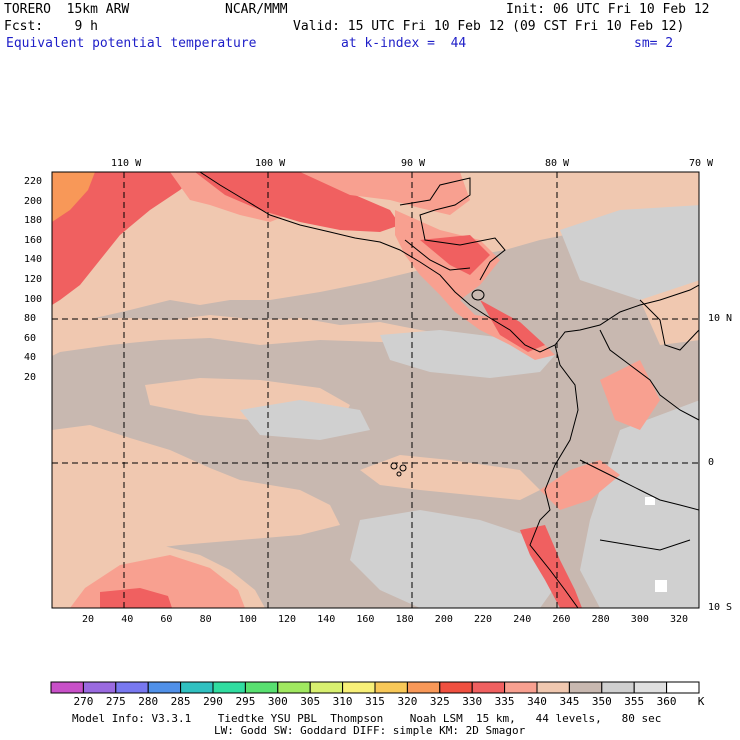 The height and width of the screenshot is (740, 740). Describe the element at coordinates (33, 279) in the screenshot. I see `y-tick-label: 120` at that location.